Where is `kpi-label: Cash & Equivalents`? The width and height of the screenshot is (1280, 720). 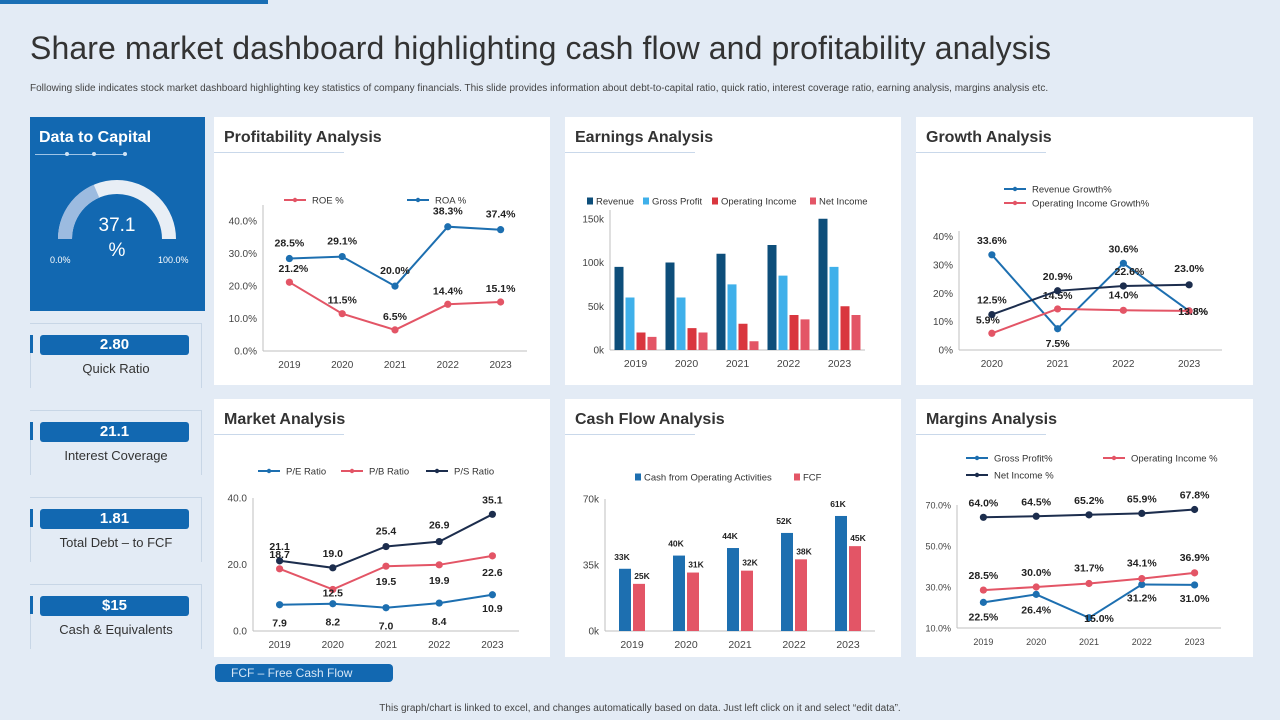 kpi-label: Cash & Equivalents is located at coordinates (116, 629).